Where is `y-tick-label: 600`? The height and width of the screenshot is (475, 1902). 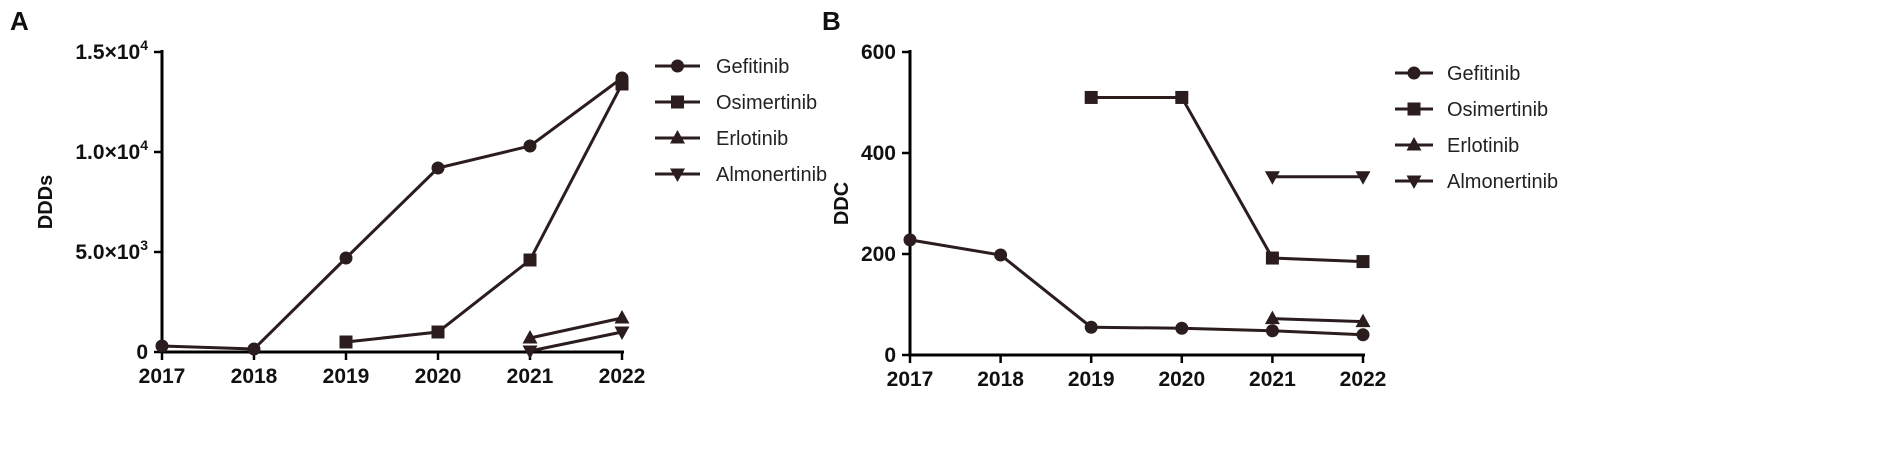
y-tick-label: 600 is located at coordinates (878, 52).